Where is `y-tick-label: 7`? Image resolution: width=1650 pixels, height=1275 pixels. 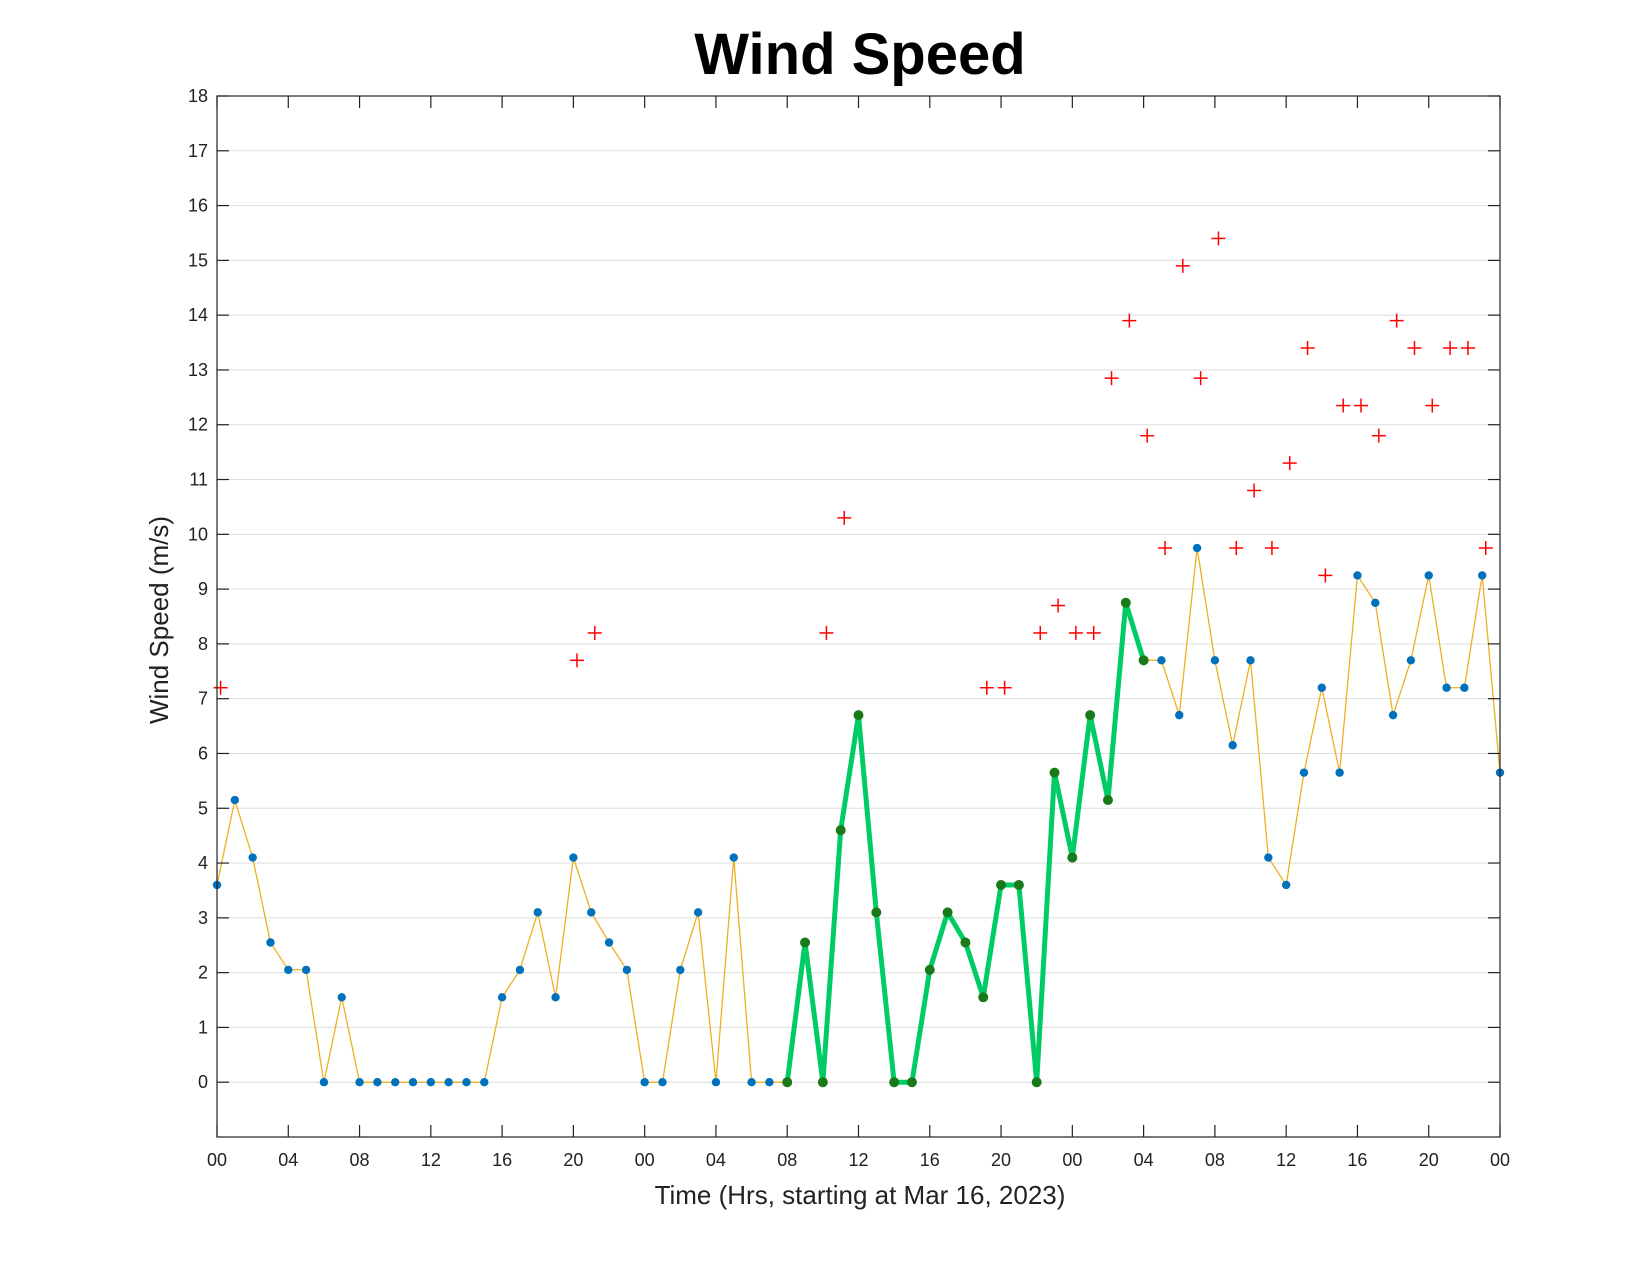 y-tick-label: 7 is located at coordinates (203, 699).